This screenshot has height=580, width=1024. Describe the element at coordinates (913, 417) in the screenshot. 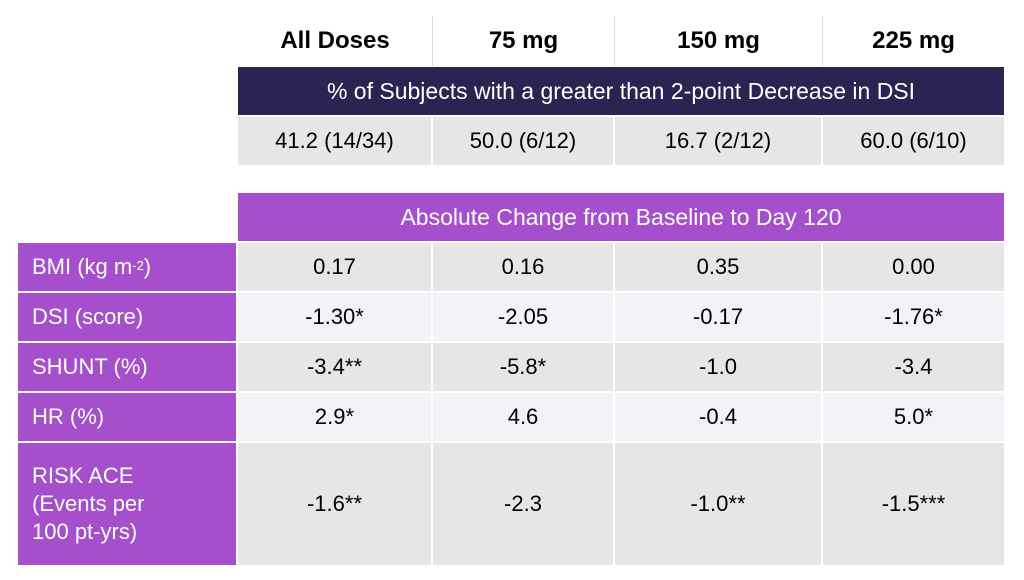

I see `cell-hr-225: 5.0*` at that location.